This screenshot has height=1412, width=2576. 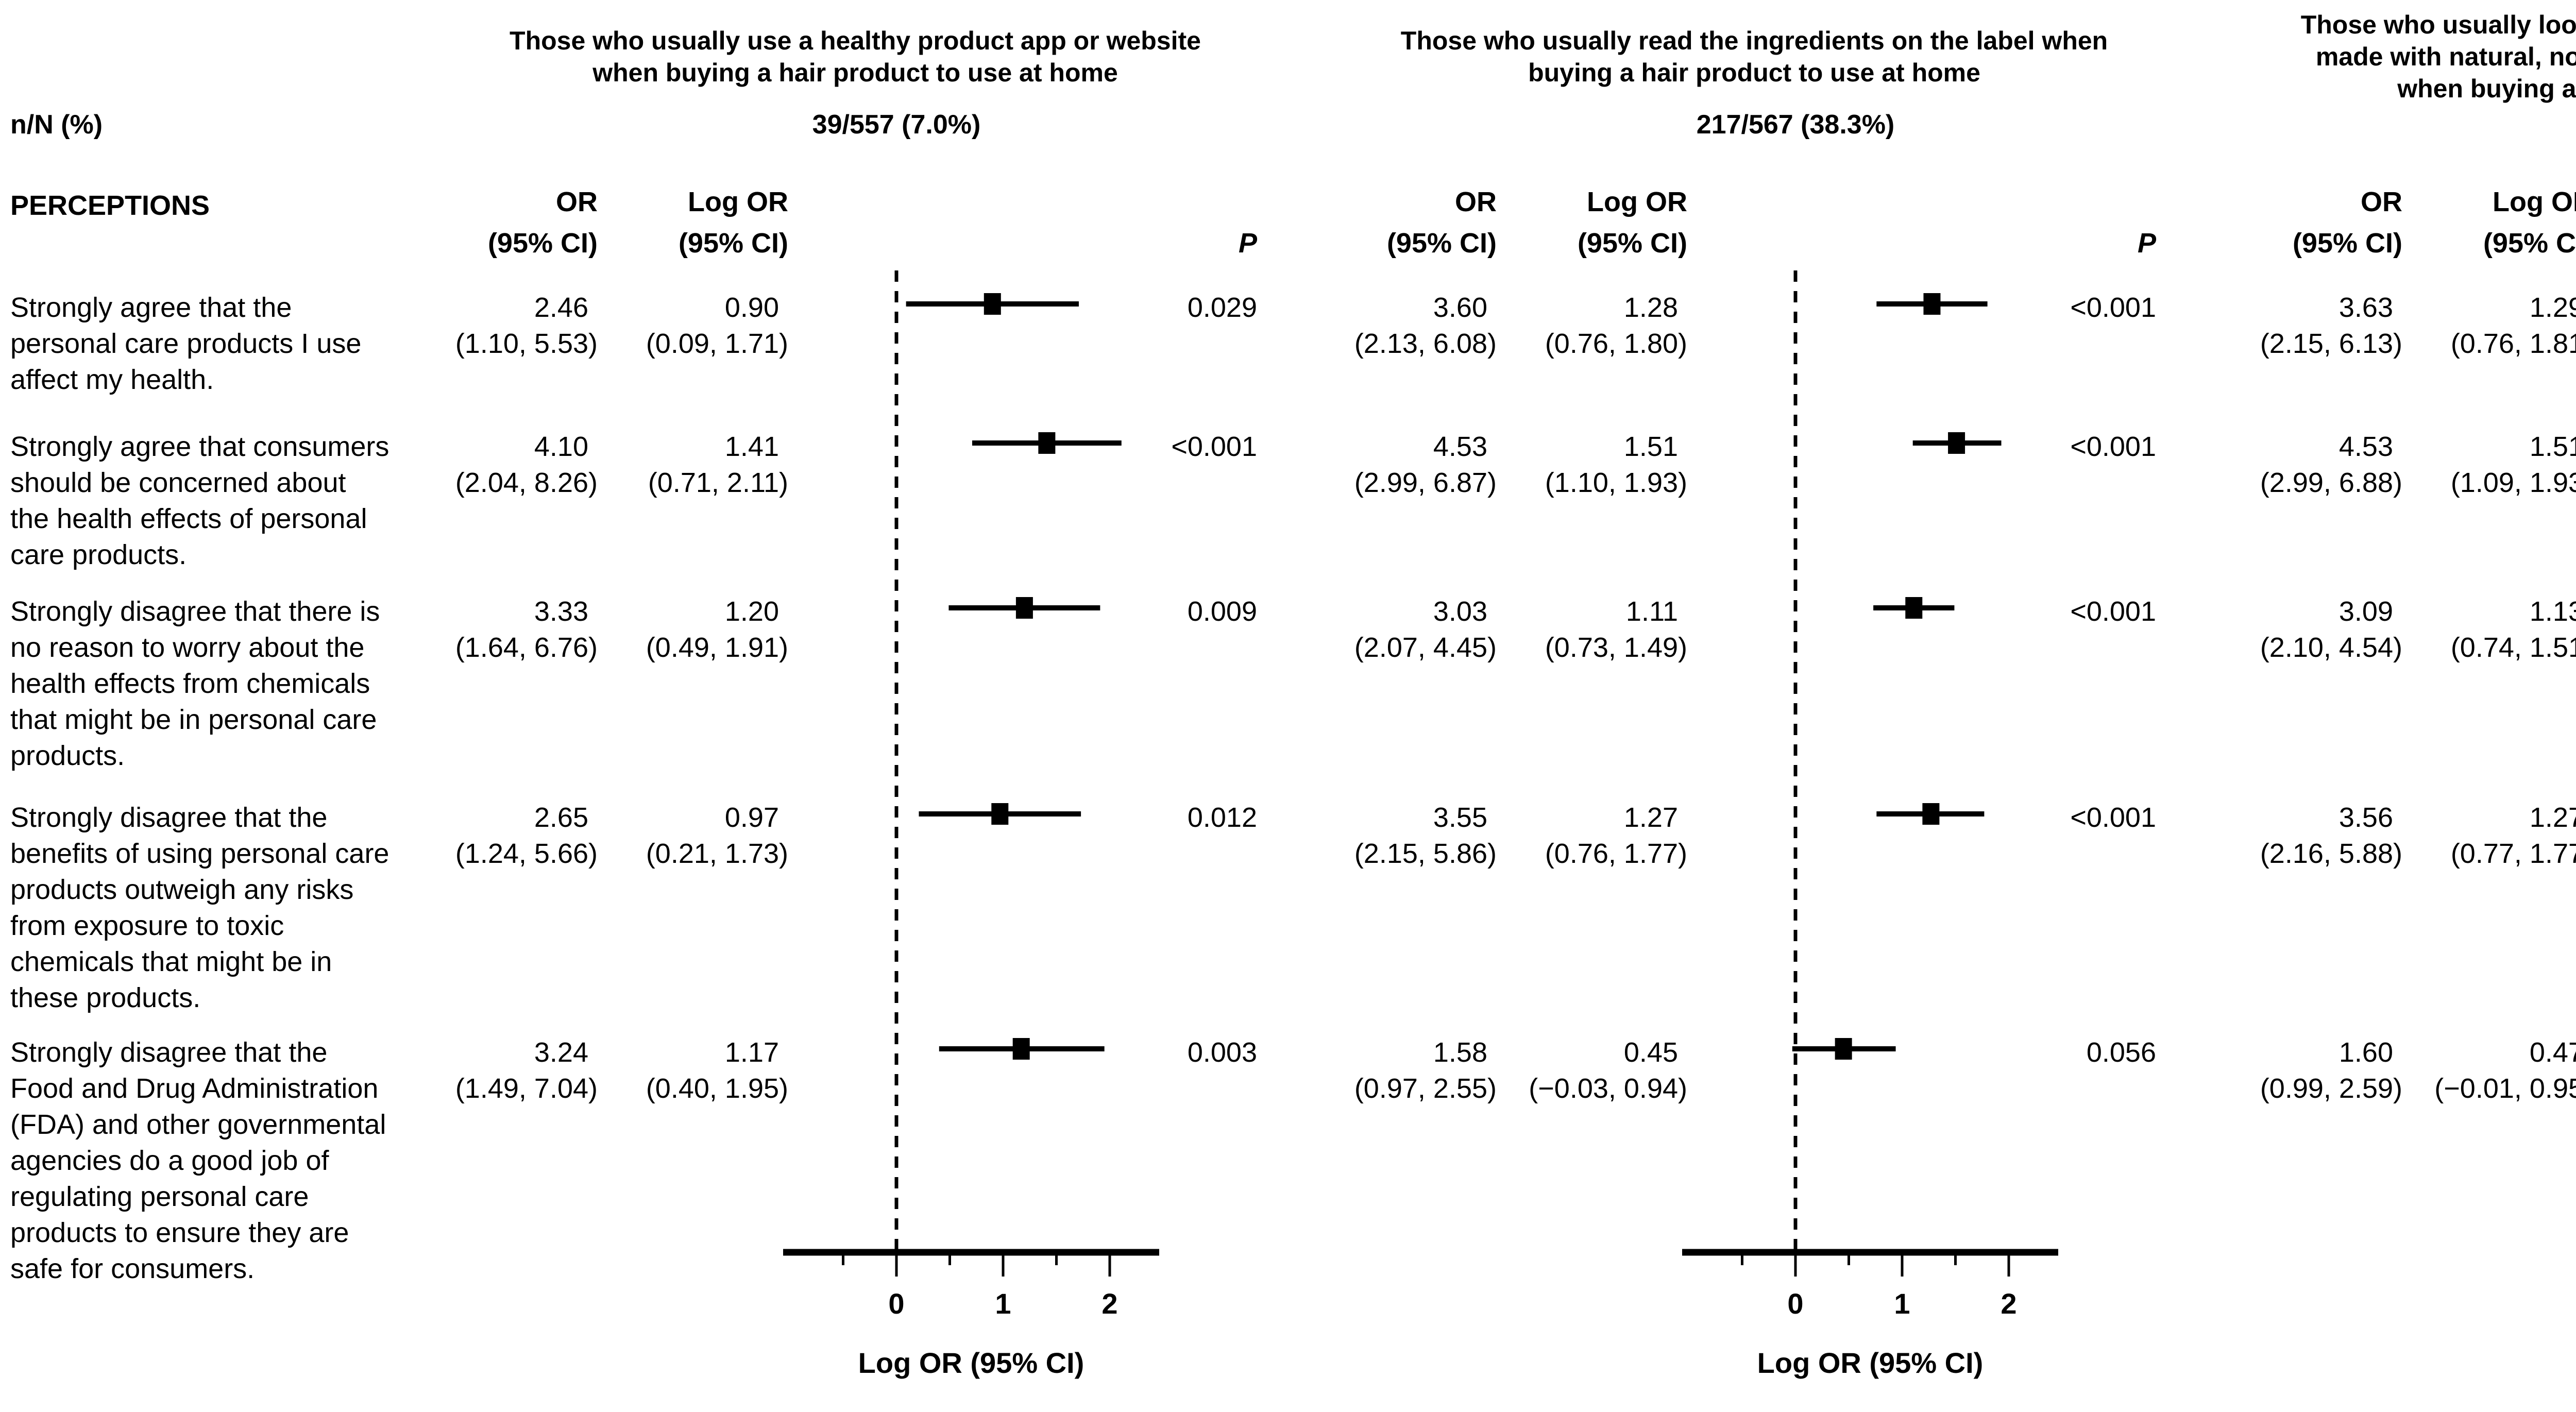 What do you see at coordinates (2325, 465) in the screenshot?
I see `or-cell: 4.53 (2.99, 6.88)` at bounding box center [2325, 465].